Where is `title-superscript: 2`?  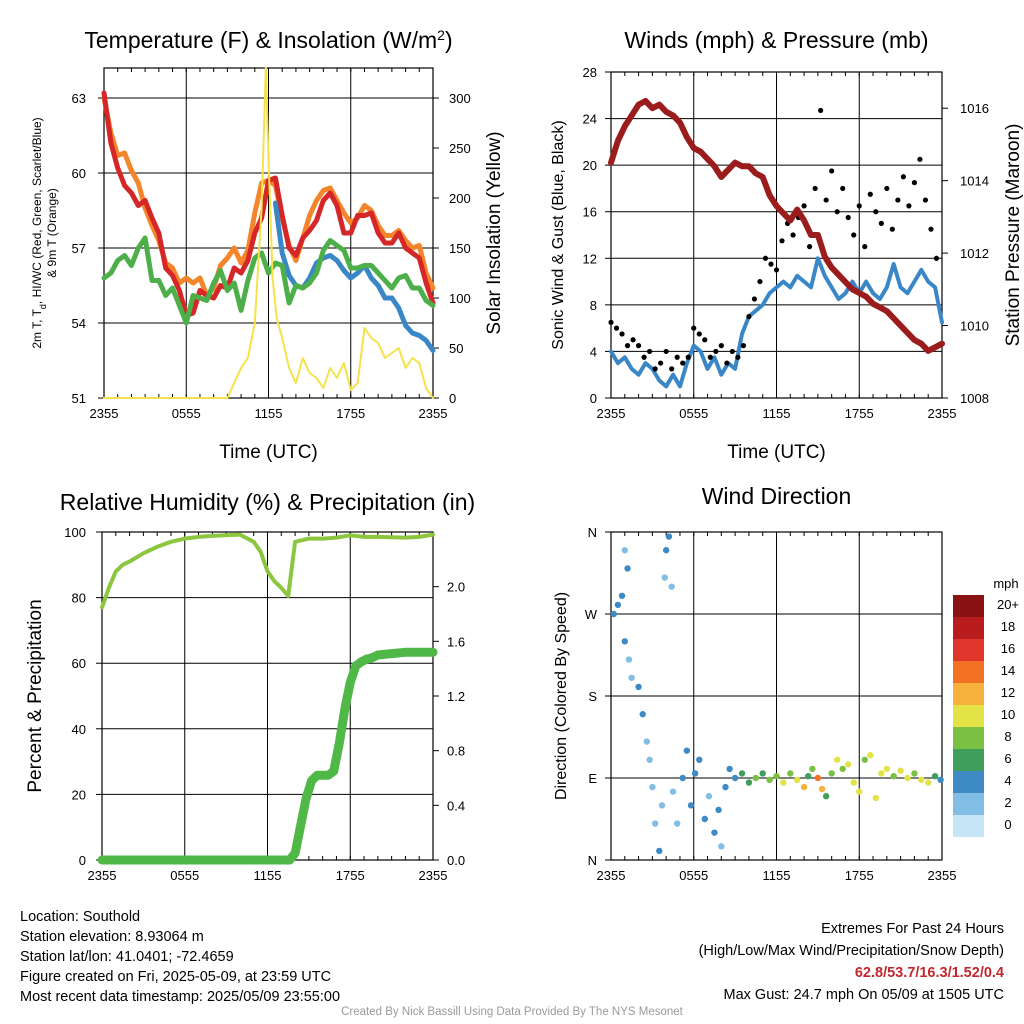
title-superscript: 2 is located at coordinates (441, 35).